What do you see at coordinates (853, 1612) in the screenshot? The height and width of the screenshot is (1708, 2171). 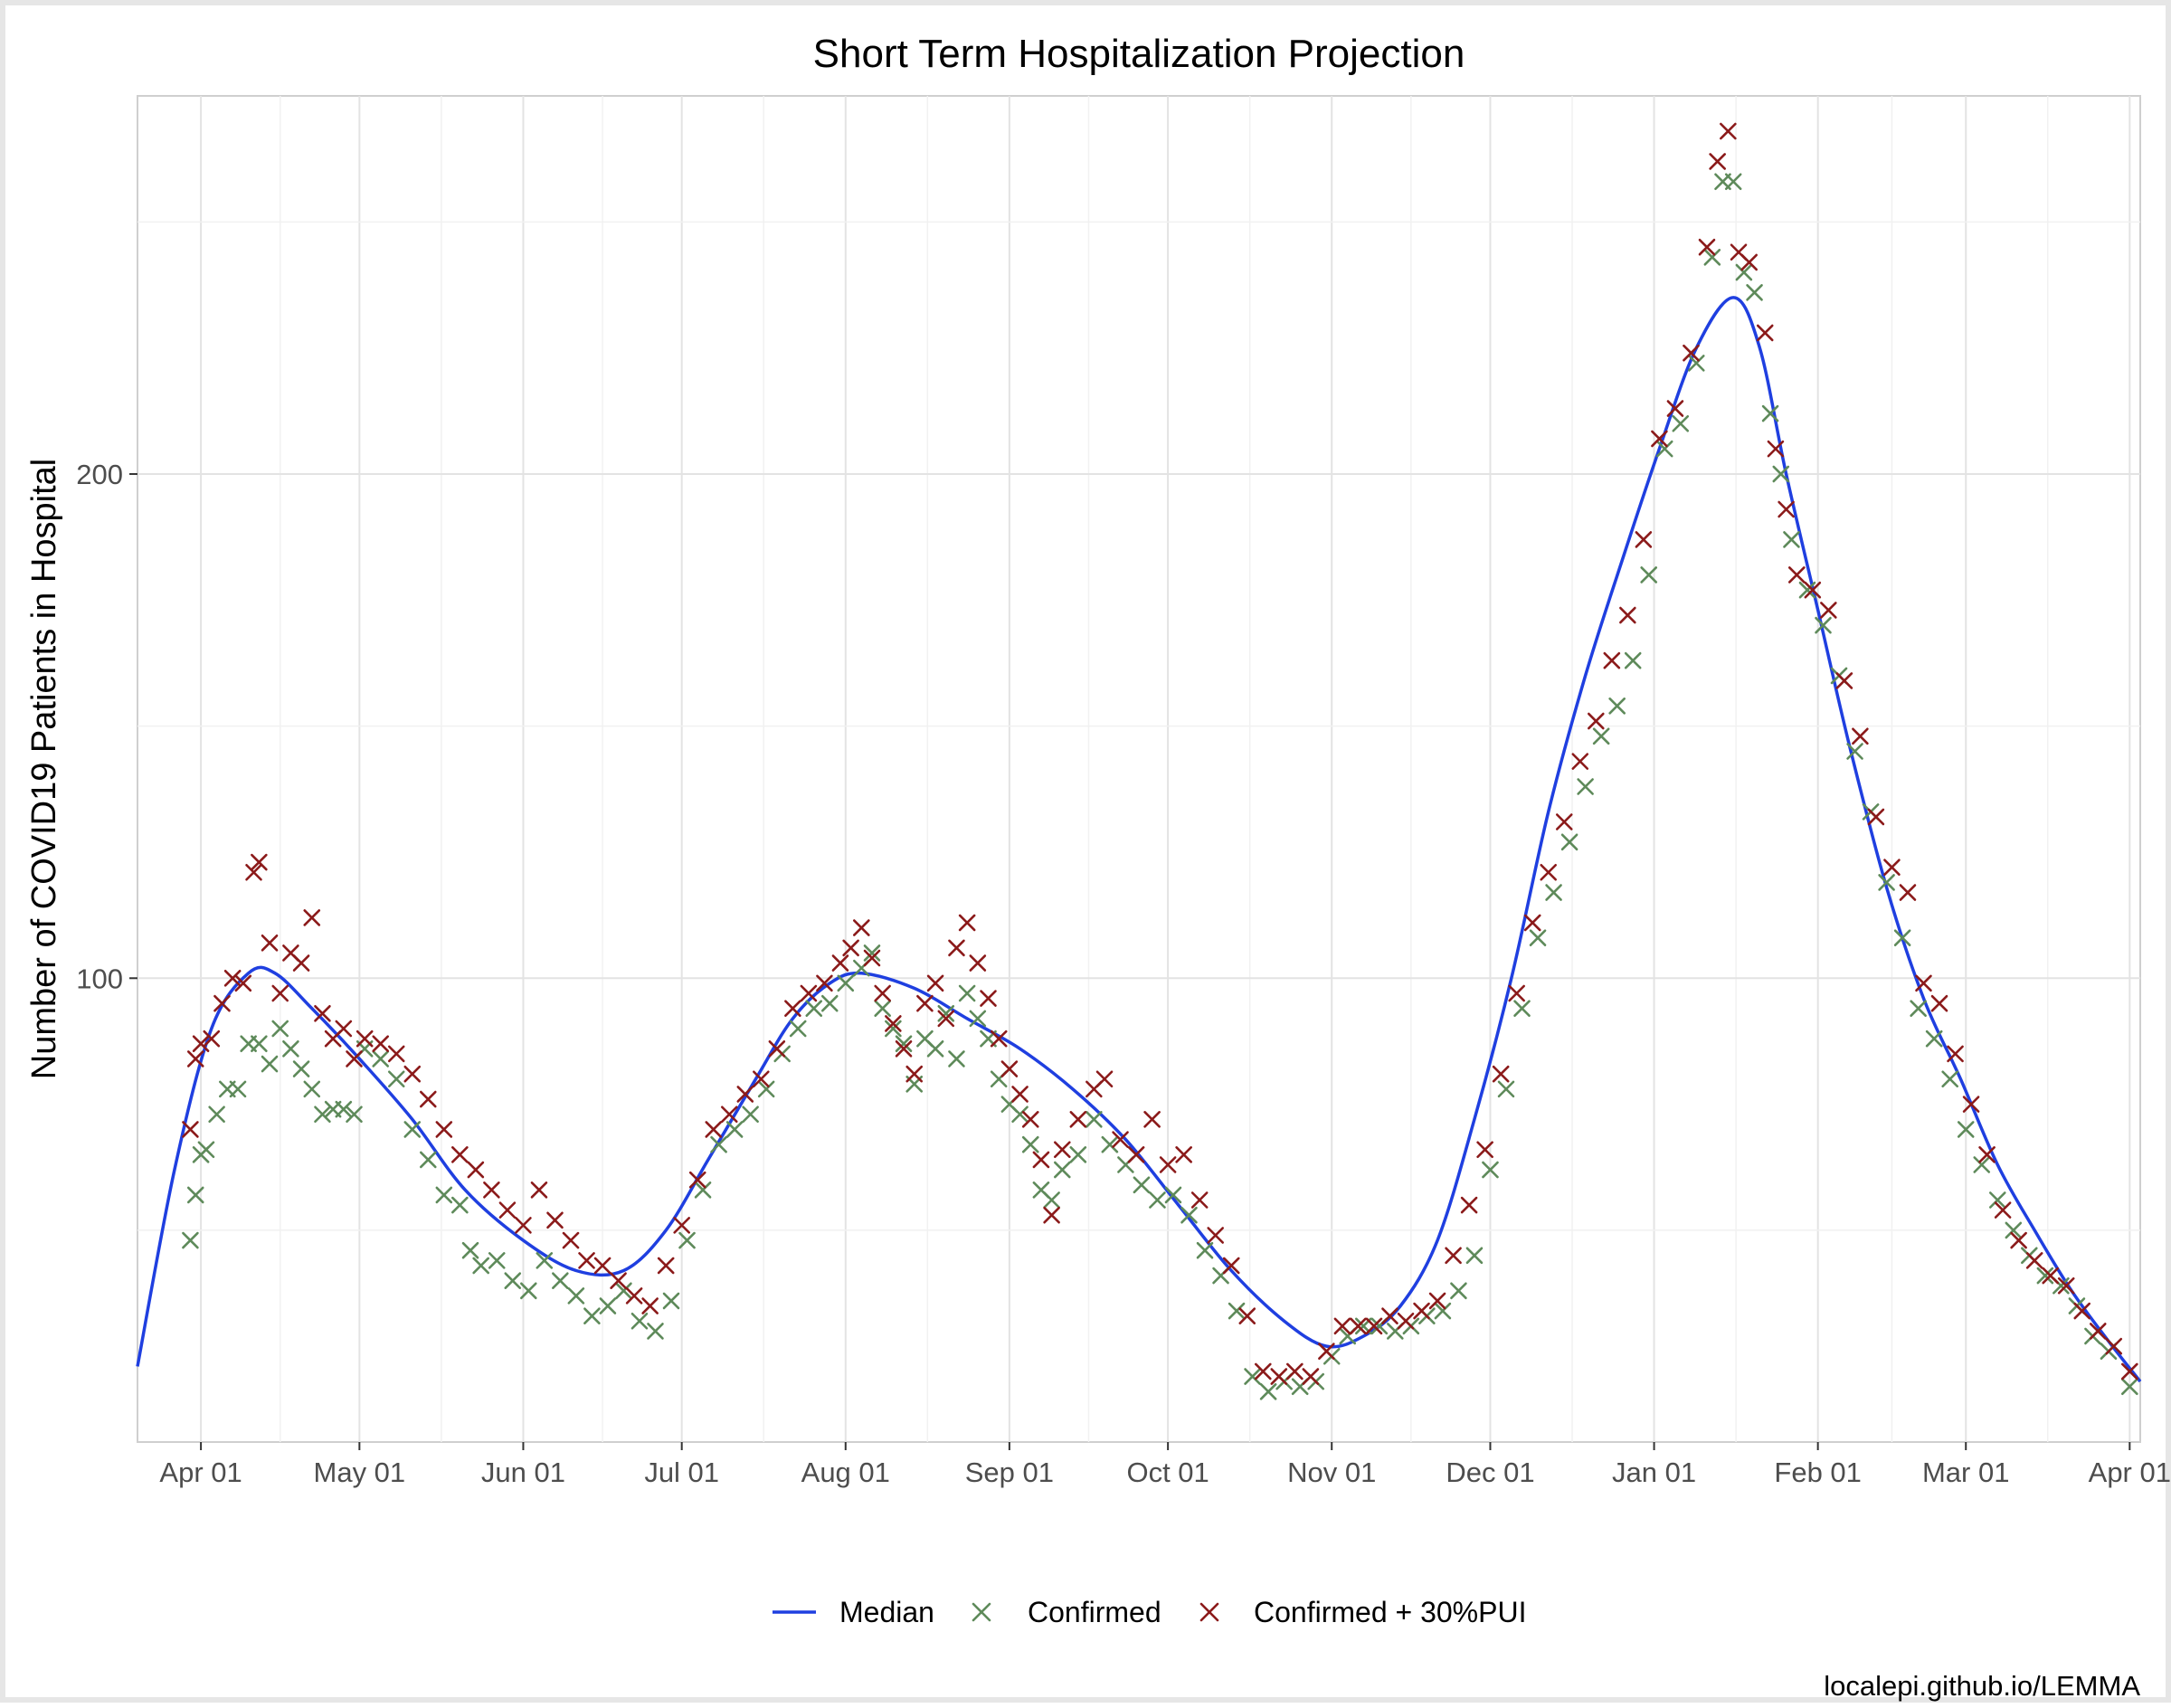 I see `legend-item-median: Median` at bounding box center [853, 1612].